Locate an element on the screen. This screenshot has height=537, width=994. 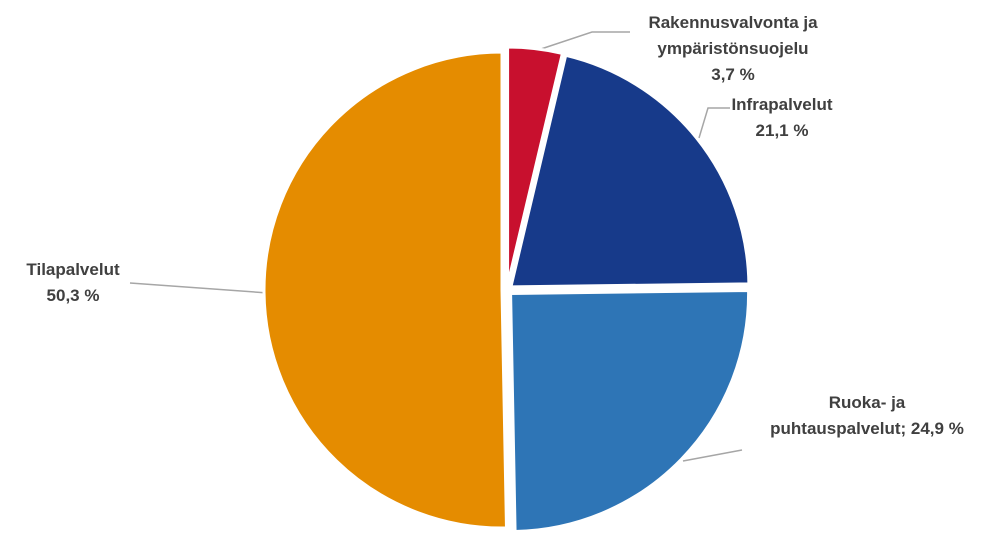
data-label-line: 50,3 % is located at coordinates (73, 295).